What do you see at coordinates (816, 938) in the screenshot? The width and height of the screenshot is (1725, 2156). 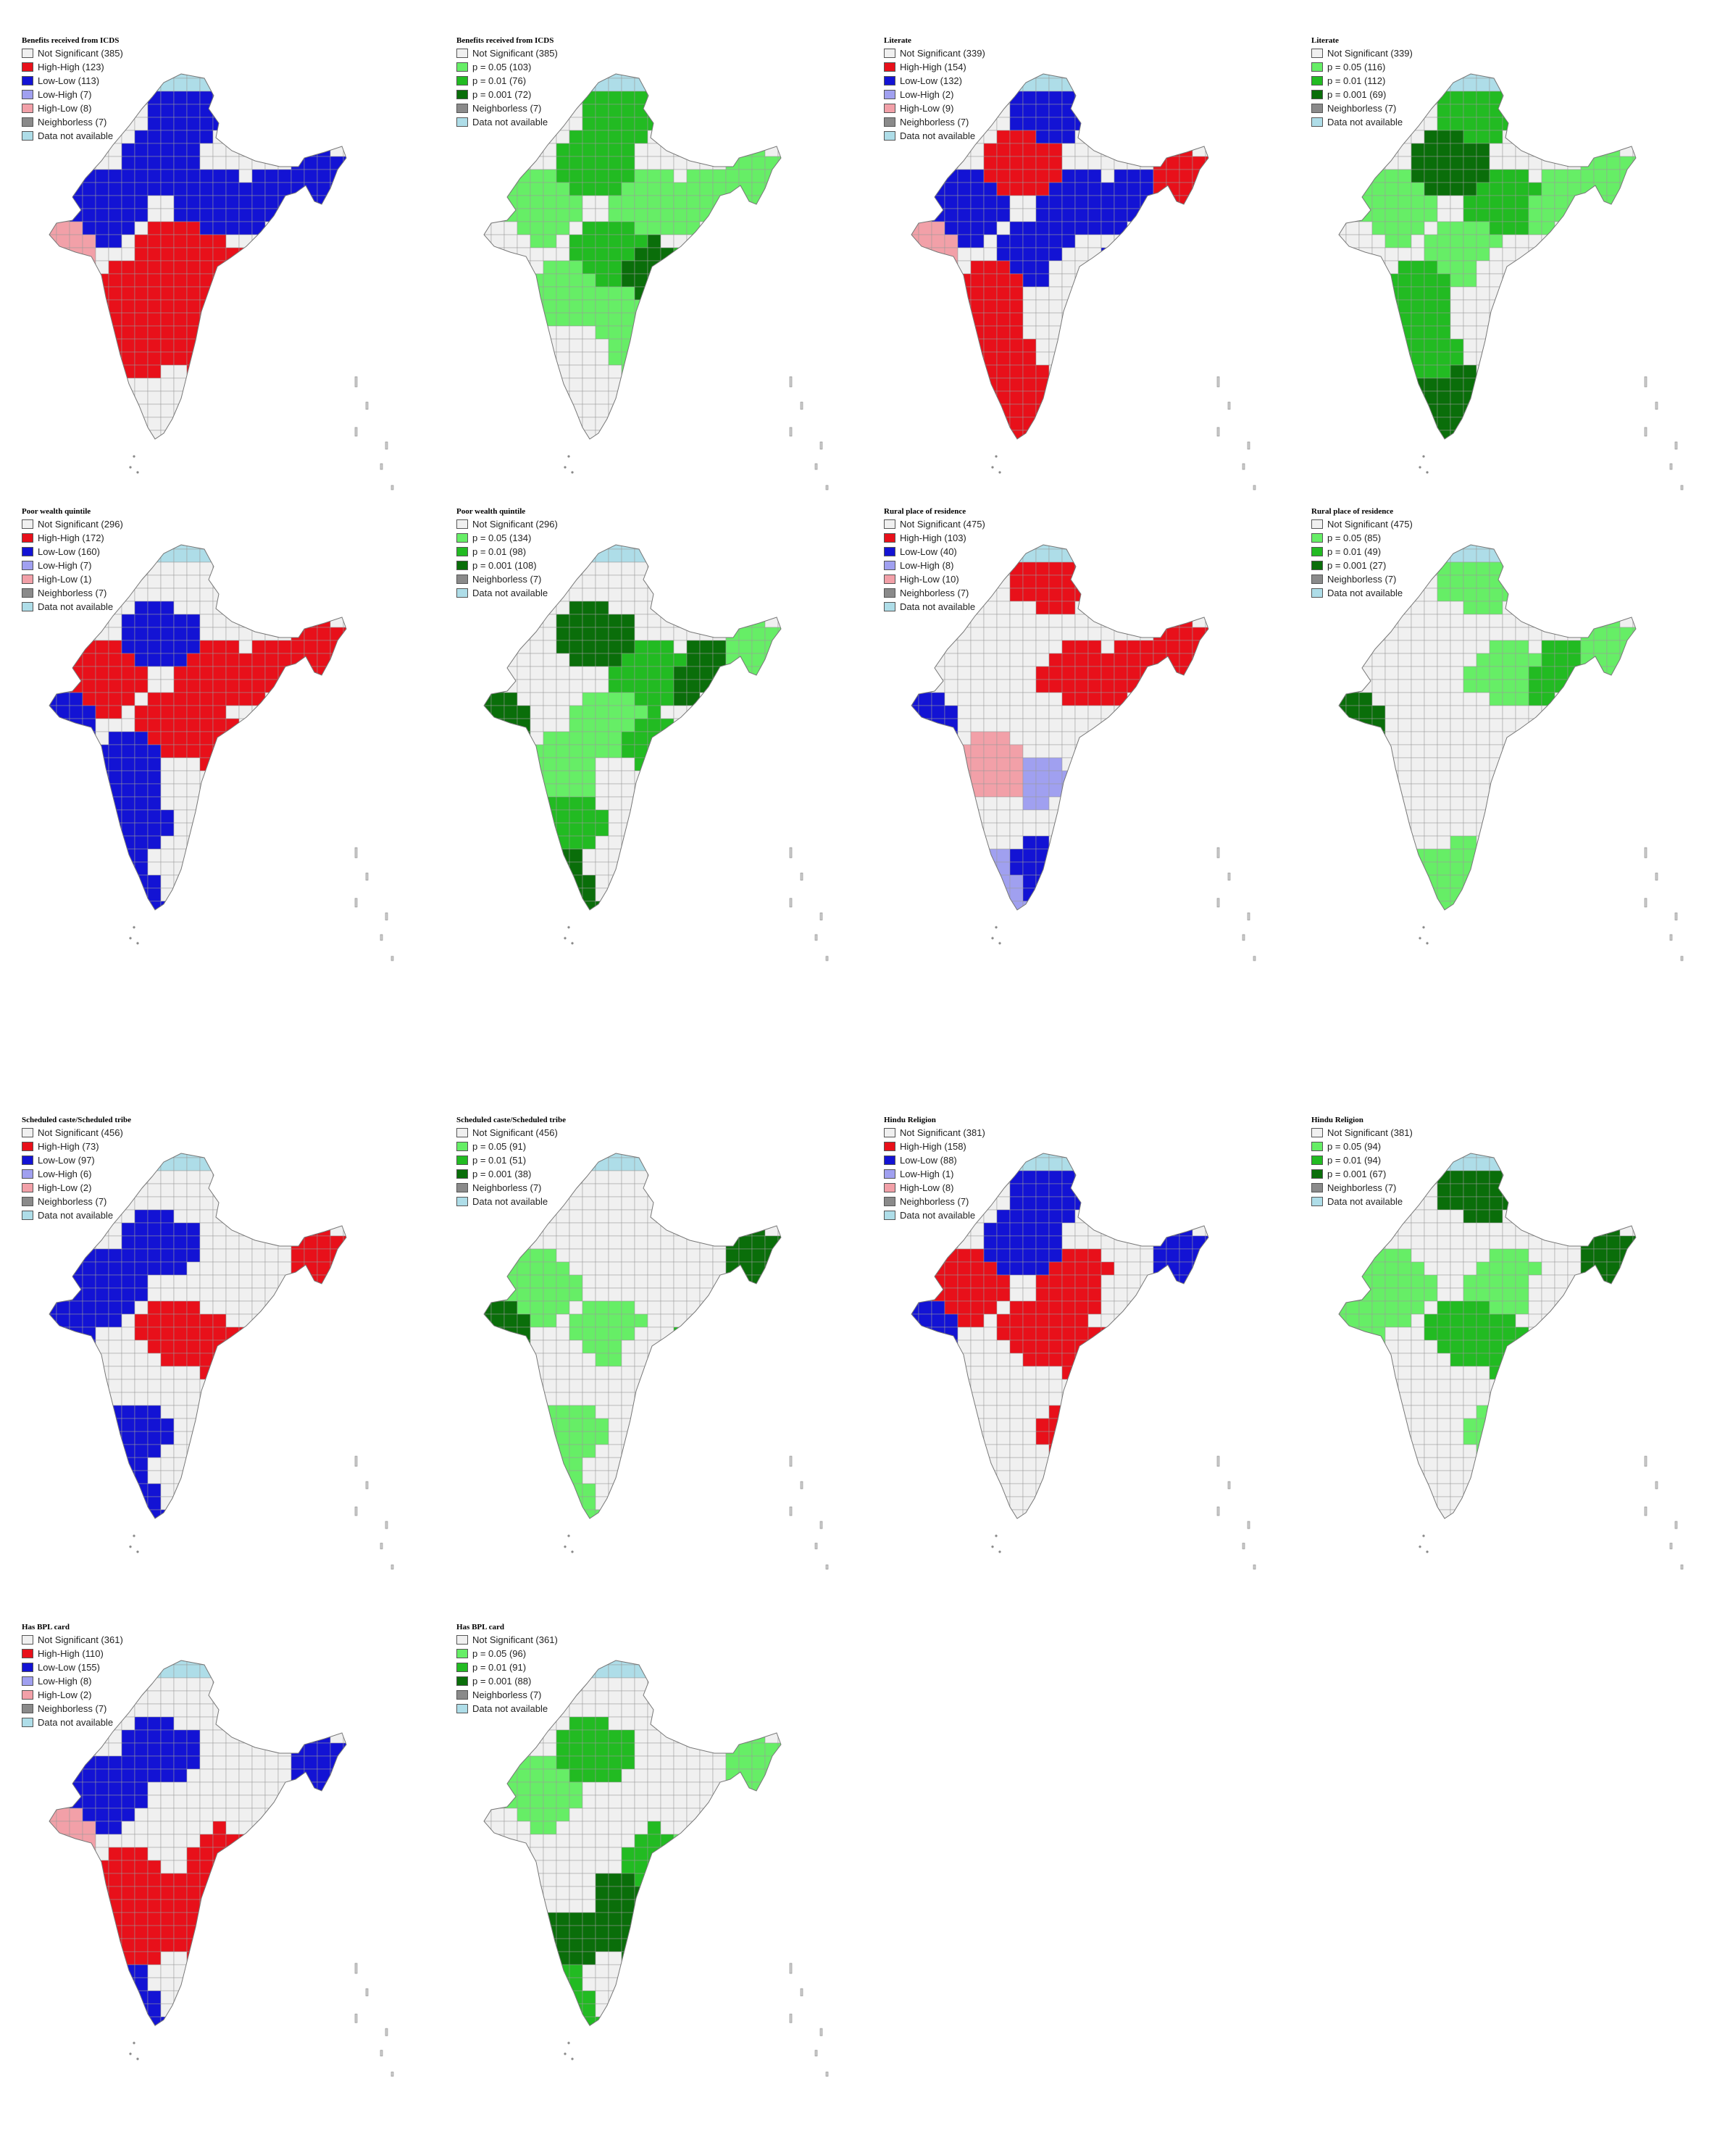 I see `island-group` at bounding box center [816, 938].